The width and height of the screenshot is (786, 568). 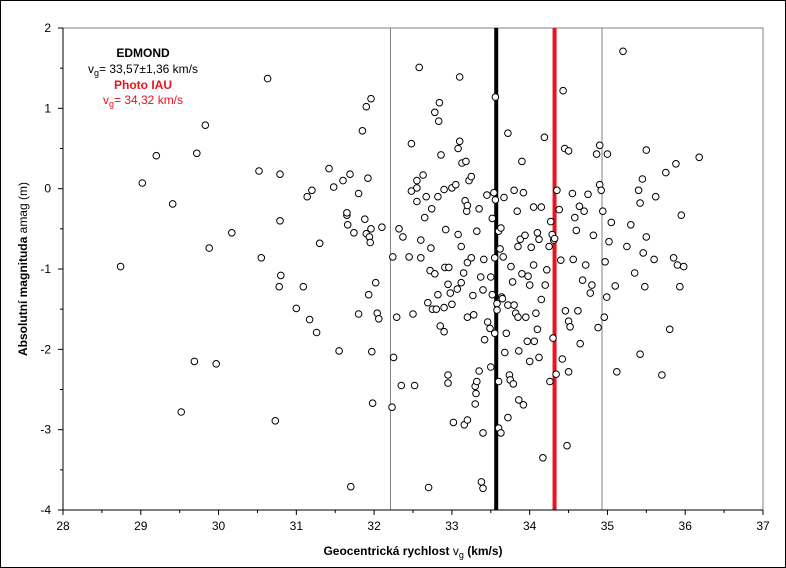 I want to click on x-tick-label: 33, so click(x=452, y=526).